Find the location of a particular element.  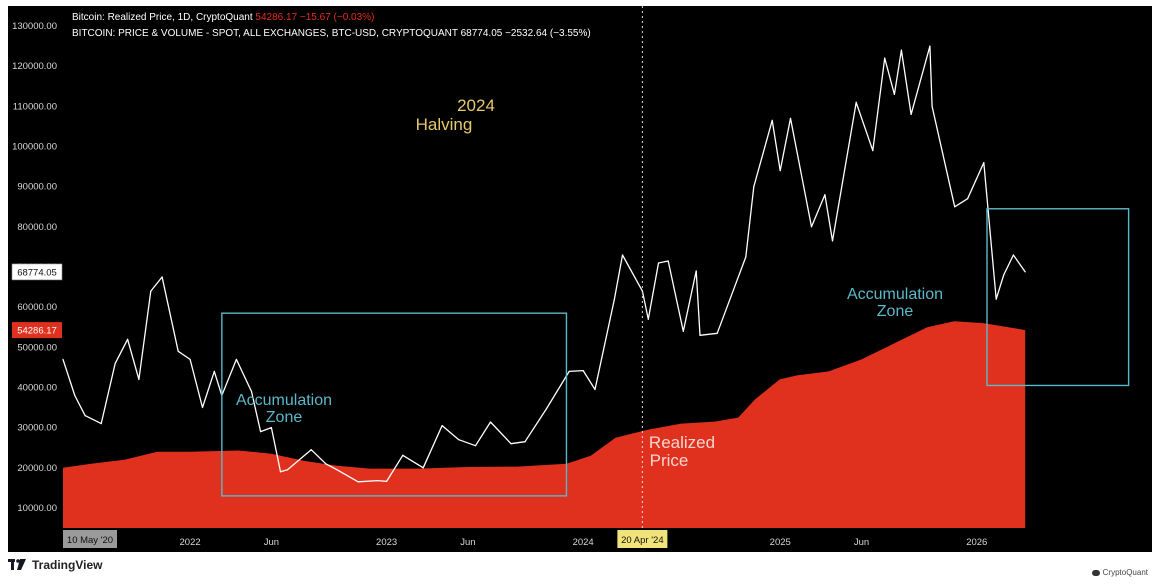

y-tick-label: 40000.00 is located at coordinates (37, 387).